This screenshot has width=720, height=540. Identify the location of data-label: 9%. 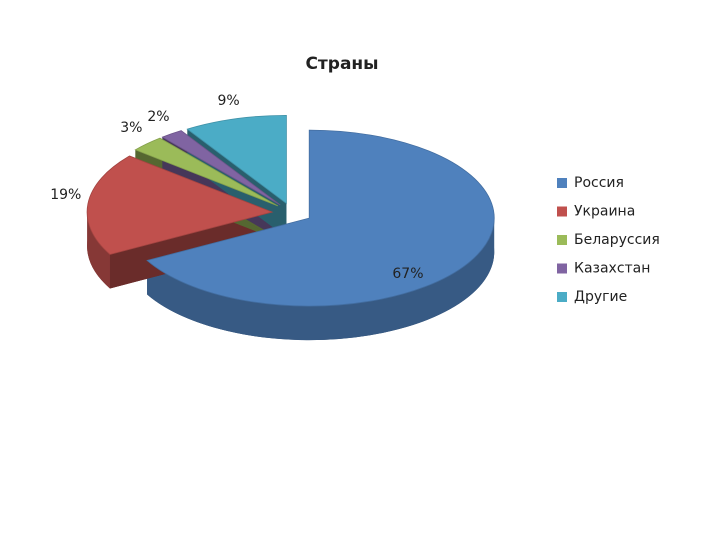
(229, 101).